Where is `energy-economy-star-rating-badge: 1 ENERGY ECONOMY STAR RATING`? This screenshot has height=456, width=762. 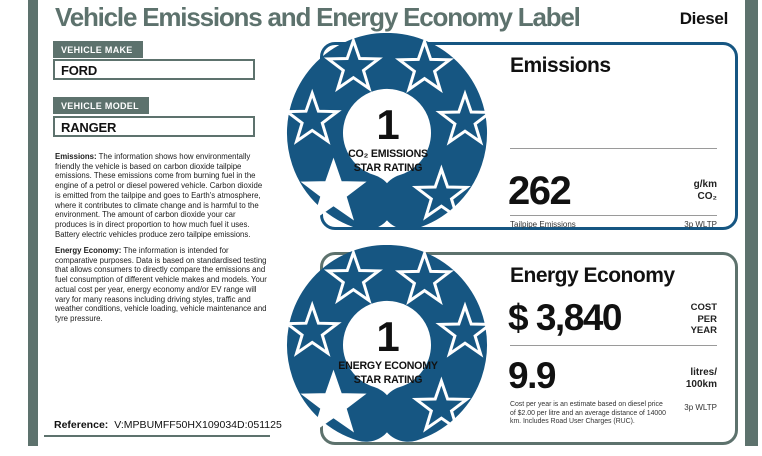
energy-economy-star-rating-badge: 1 ENERGY ECONOMY STAR RATING is located at coordinates (388, 343).